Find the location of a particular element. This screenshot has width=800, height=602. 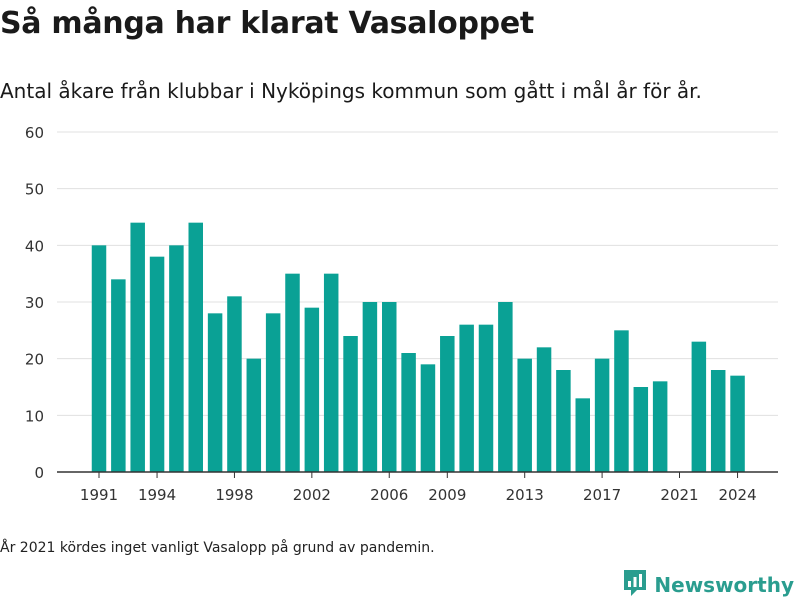

bar-2024 is located at coordinates (737, 423).